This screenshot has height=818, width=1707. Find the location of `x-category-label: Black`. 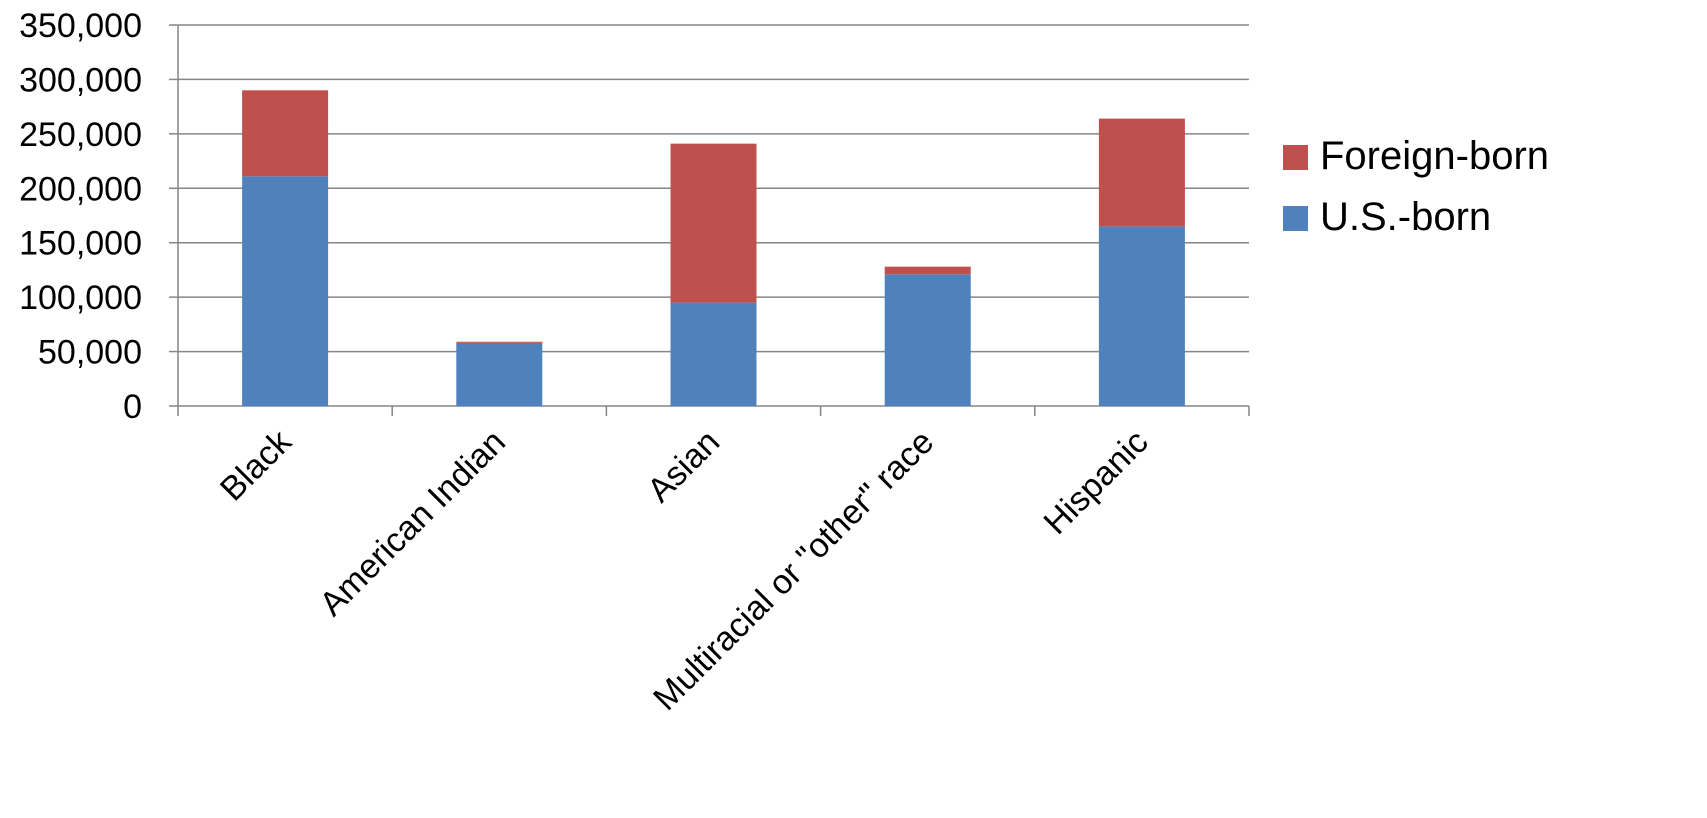

x-category-label: Black is located at coordinates (256, 465).